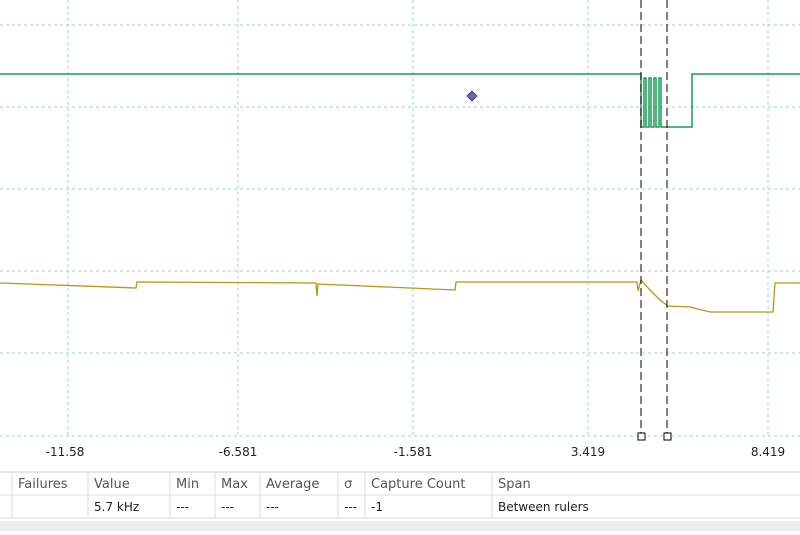 The height and width of the screenshot is (535, 800). I want to click on column-header: Span, so click(514, 484).